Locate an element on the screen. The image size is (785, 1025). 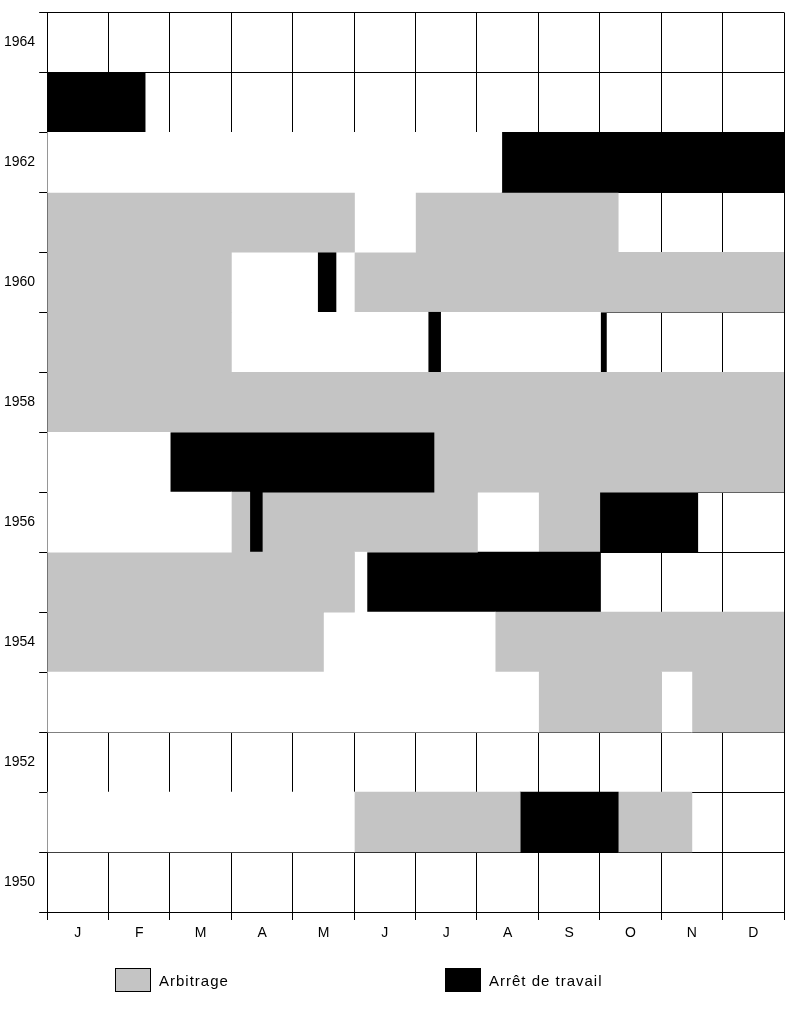
y-tick-label: 1954 is located at coordinates (19, 640).